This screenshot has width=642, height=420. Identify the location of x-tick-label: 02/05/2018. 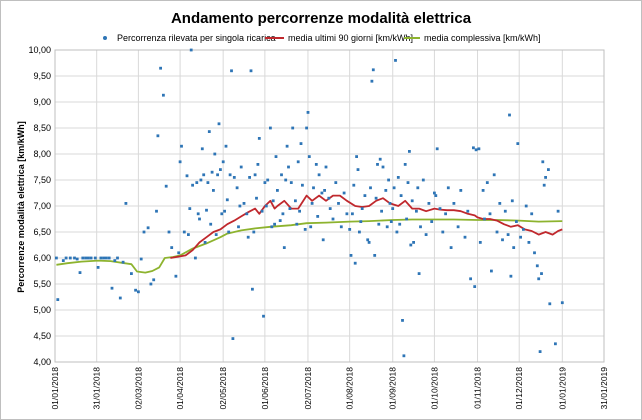
(223, 388).